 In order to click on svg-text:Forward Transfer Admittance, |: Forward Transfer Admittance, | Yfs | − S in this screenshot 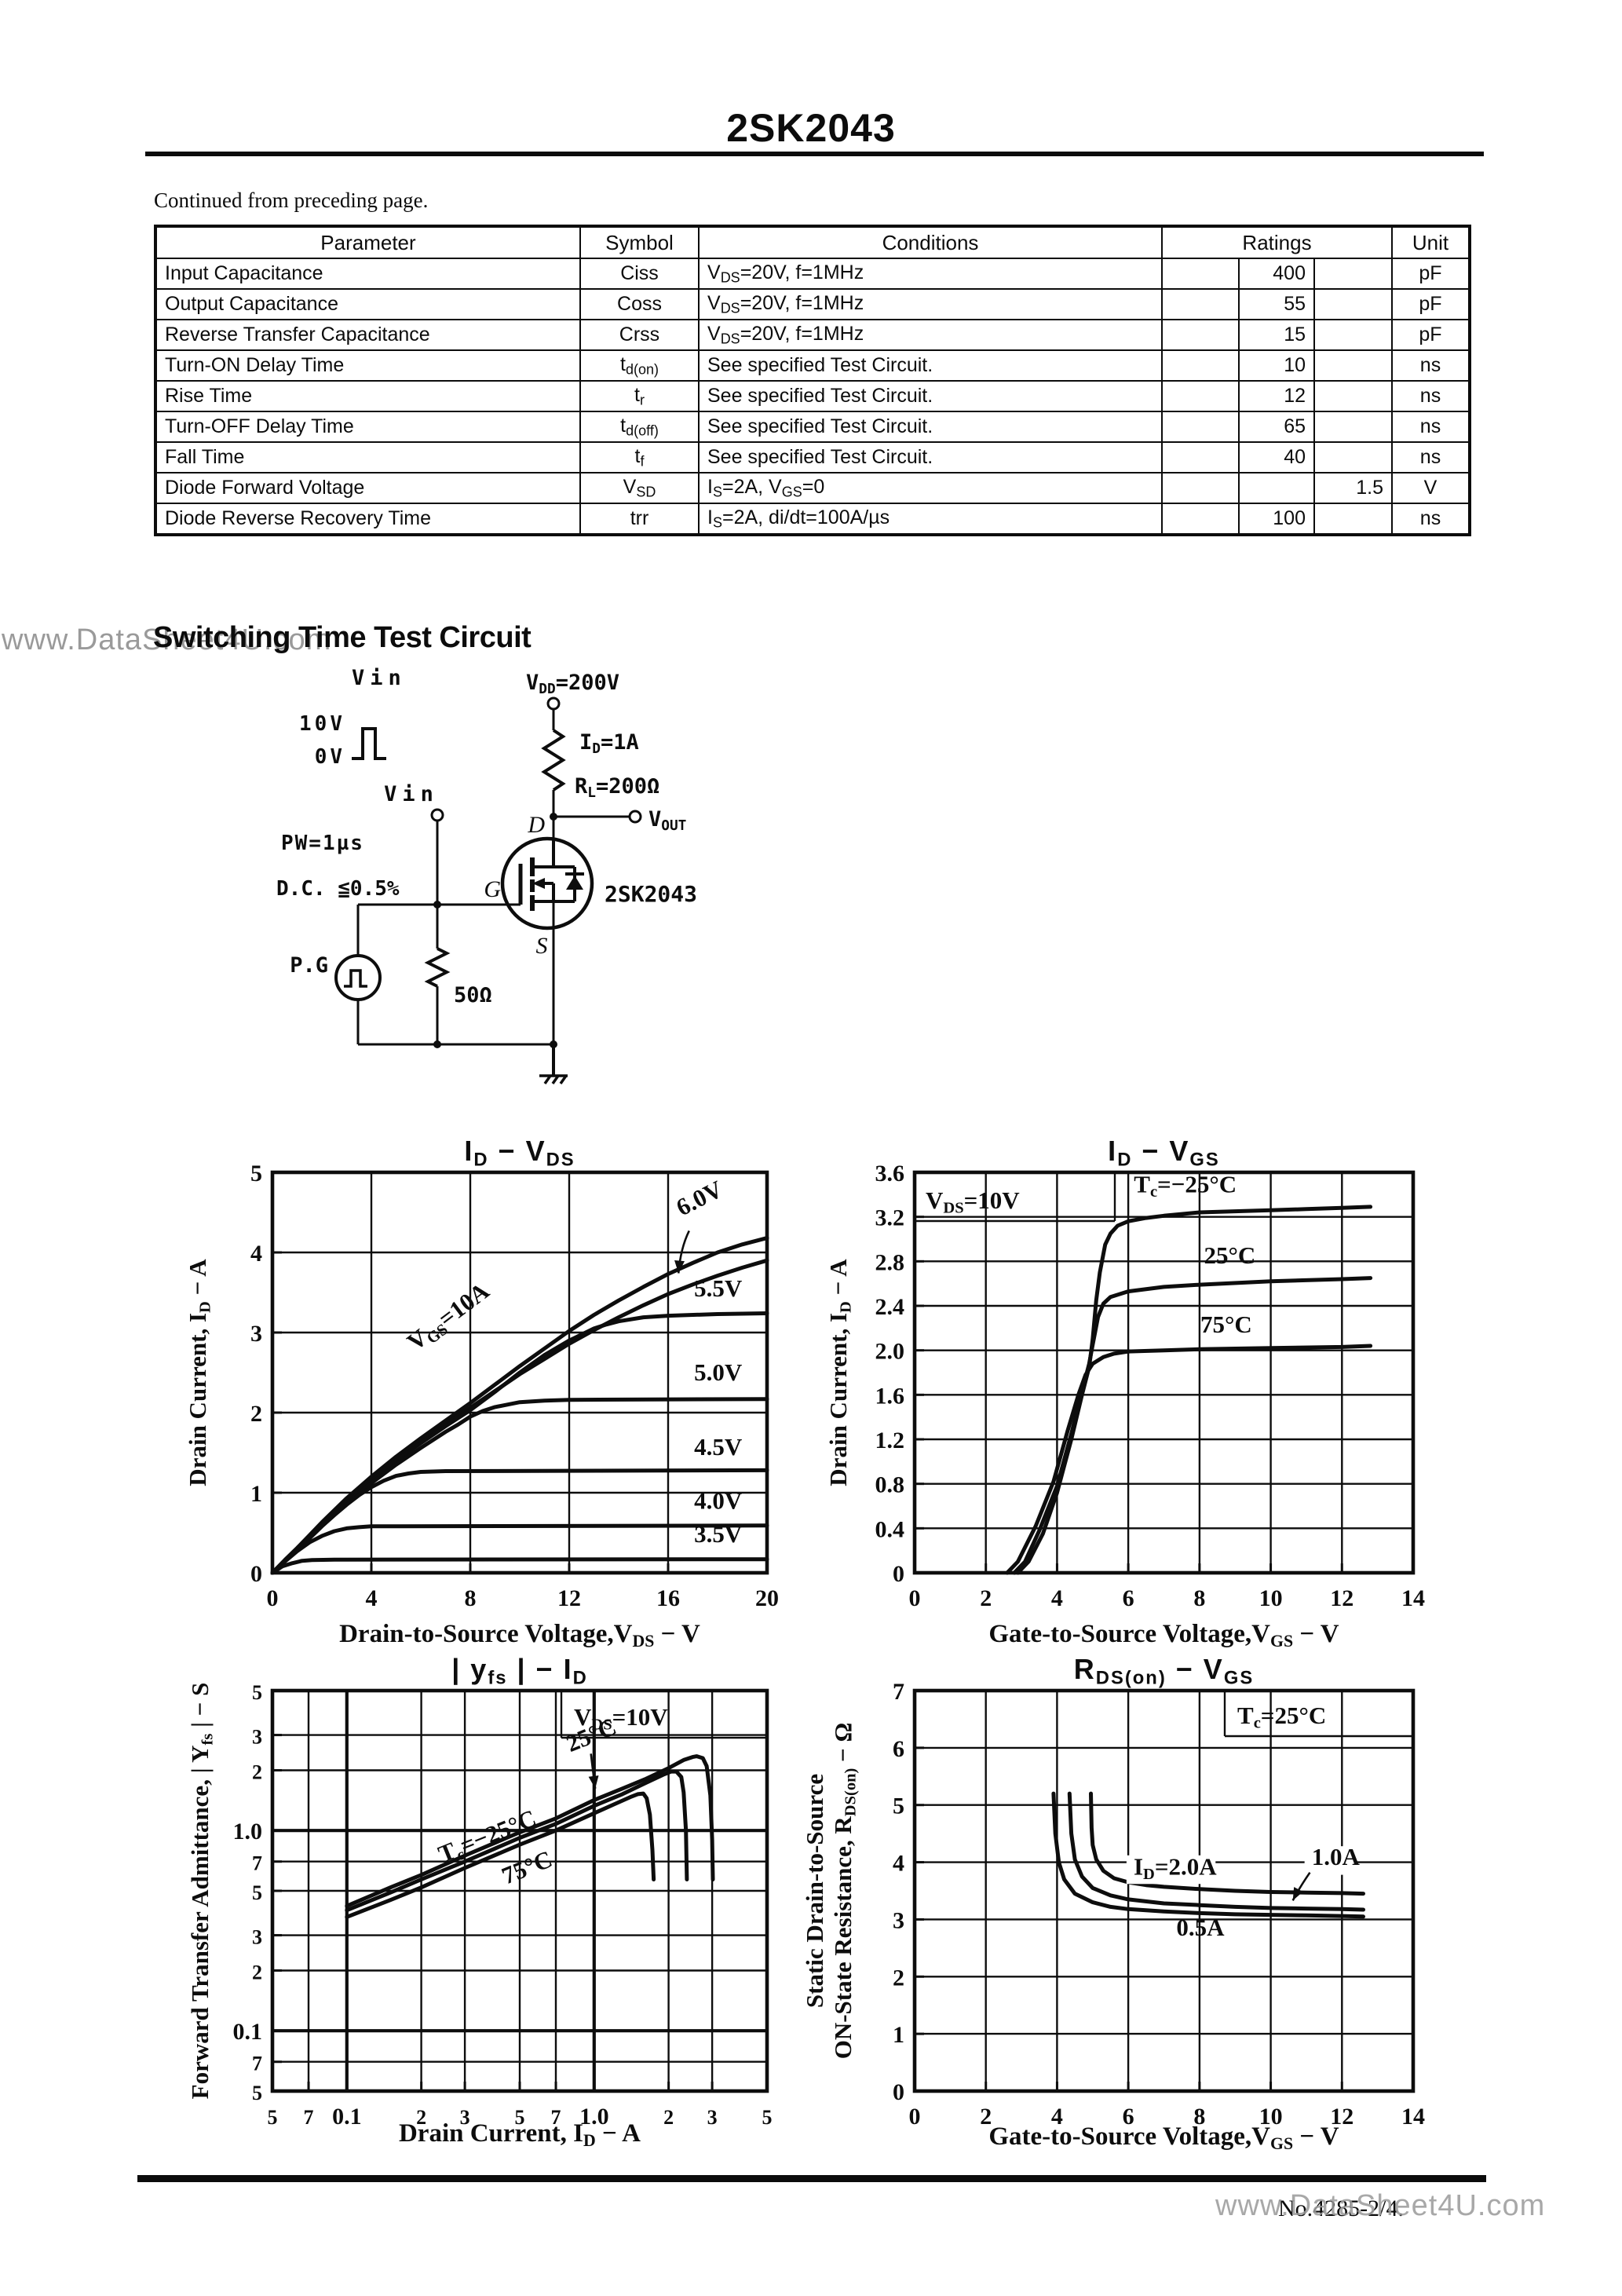, I will do `click(201, 1891)`.